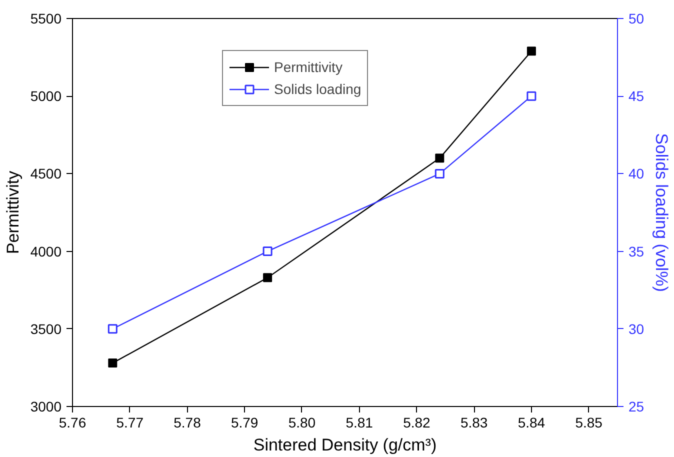 The width and height of the screenshot is (674, 457). What do you see at coordinates (636, 174) in the screenshot?
I see `y2-tick-label: 40` at bounding box center [636, 174].